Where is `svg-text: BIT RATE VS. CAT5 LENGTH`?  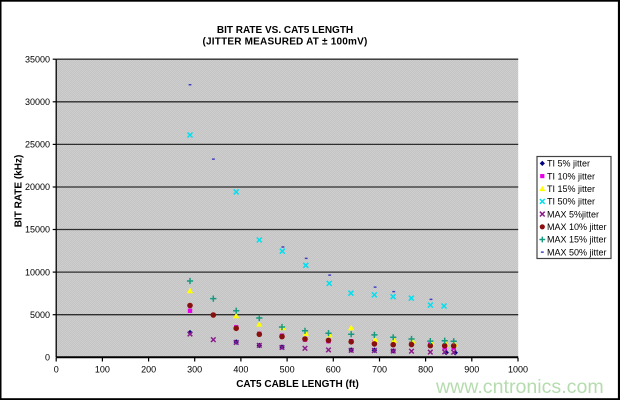
svg-text: BIT RATE VS. CAT5 LENGTH is located at coordinates (285, 30).